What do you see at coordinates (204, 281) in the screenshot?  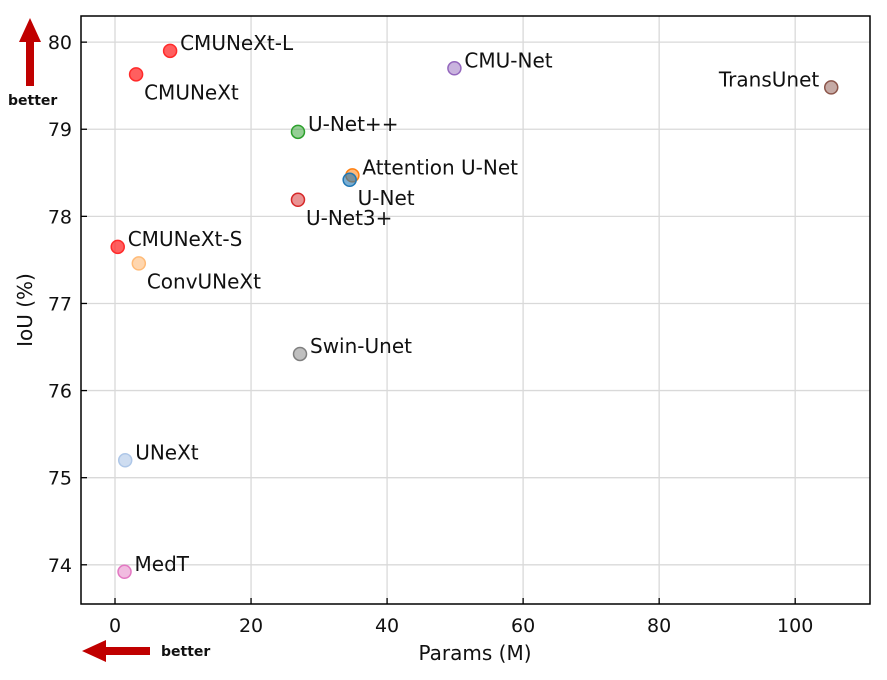 I see `point-label: ConvUNeXt` at bounding box center [204, 281].